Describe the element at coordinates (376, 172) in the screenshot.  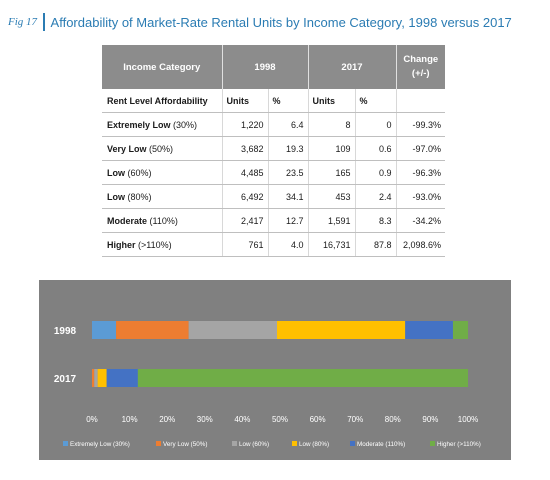
I see `cell-pct-2017: 0.9` at that location.